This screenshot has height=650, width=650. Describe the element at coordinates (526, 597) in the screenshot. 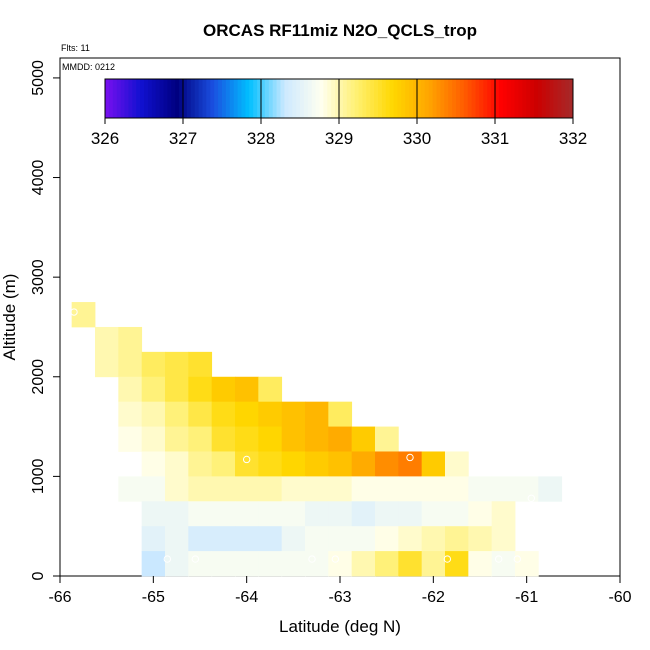

I see `x-tick-label: -61` at that location.